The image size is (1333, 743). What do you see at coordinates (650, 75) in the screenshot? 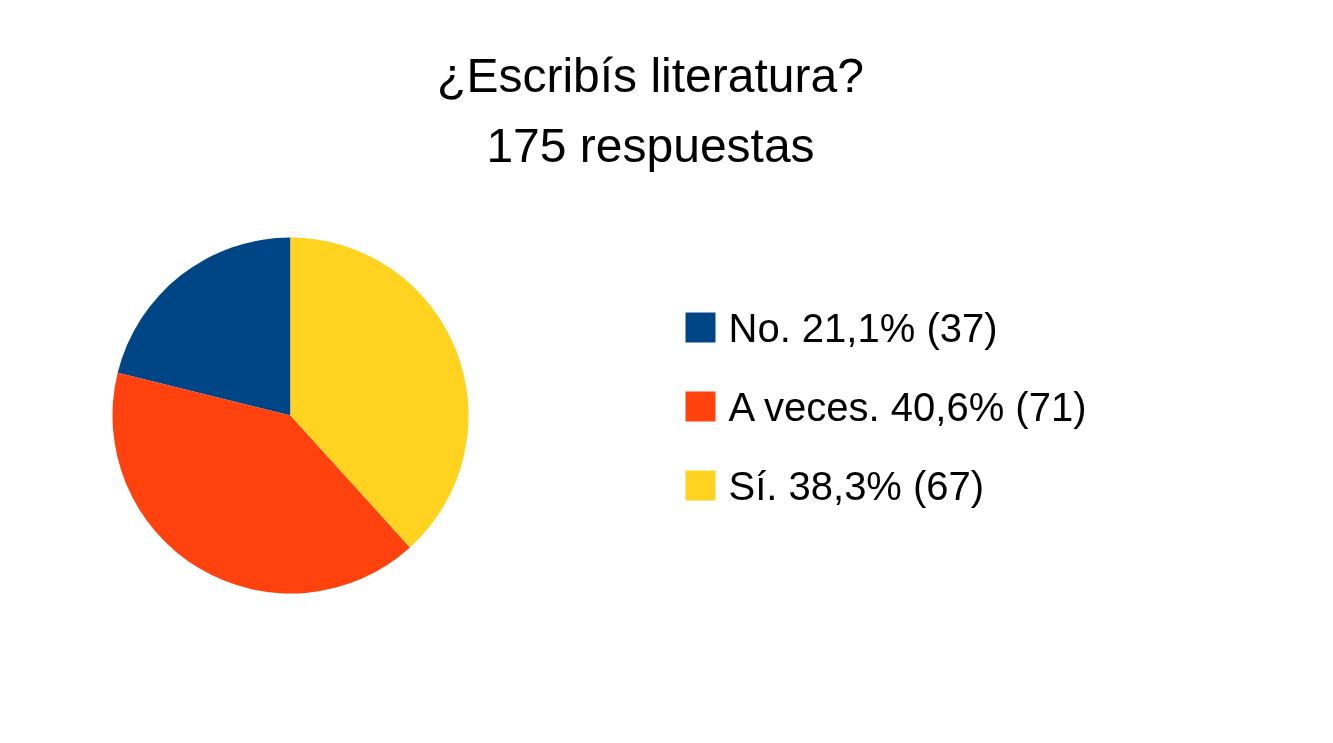
I see `chart-title: ¿Escribís literatura?` at bounding box center [650, 75].